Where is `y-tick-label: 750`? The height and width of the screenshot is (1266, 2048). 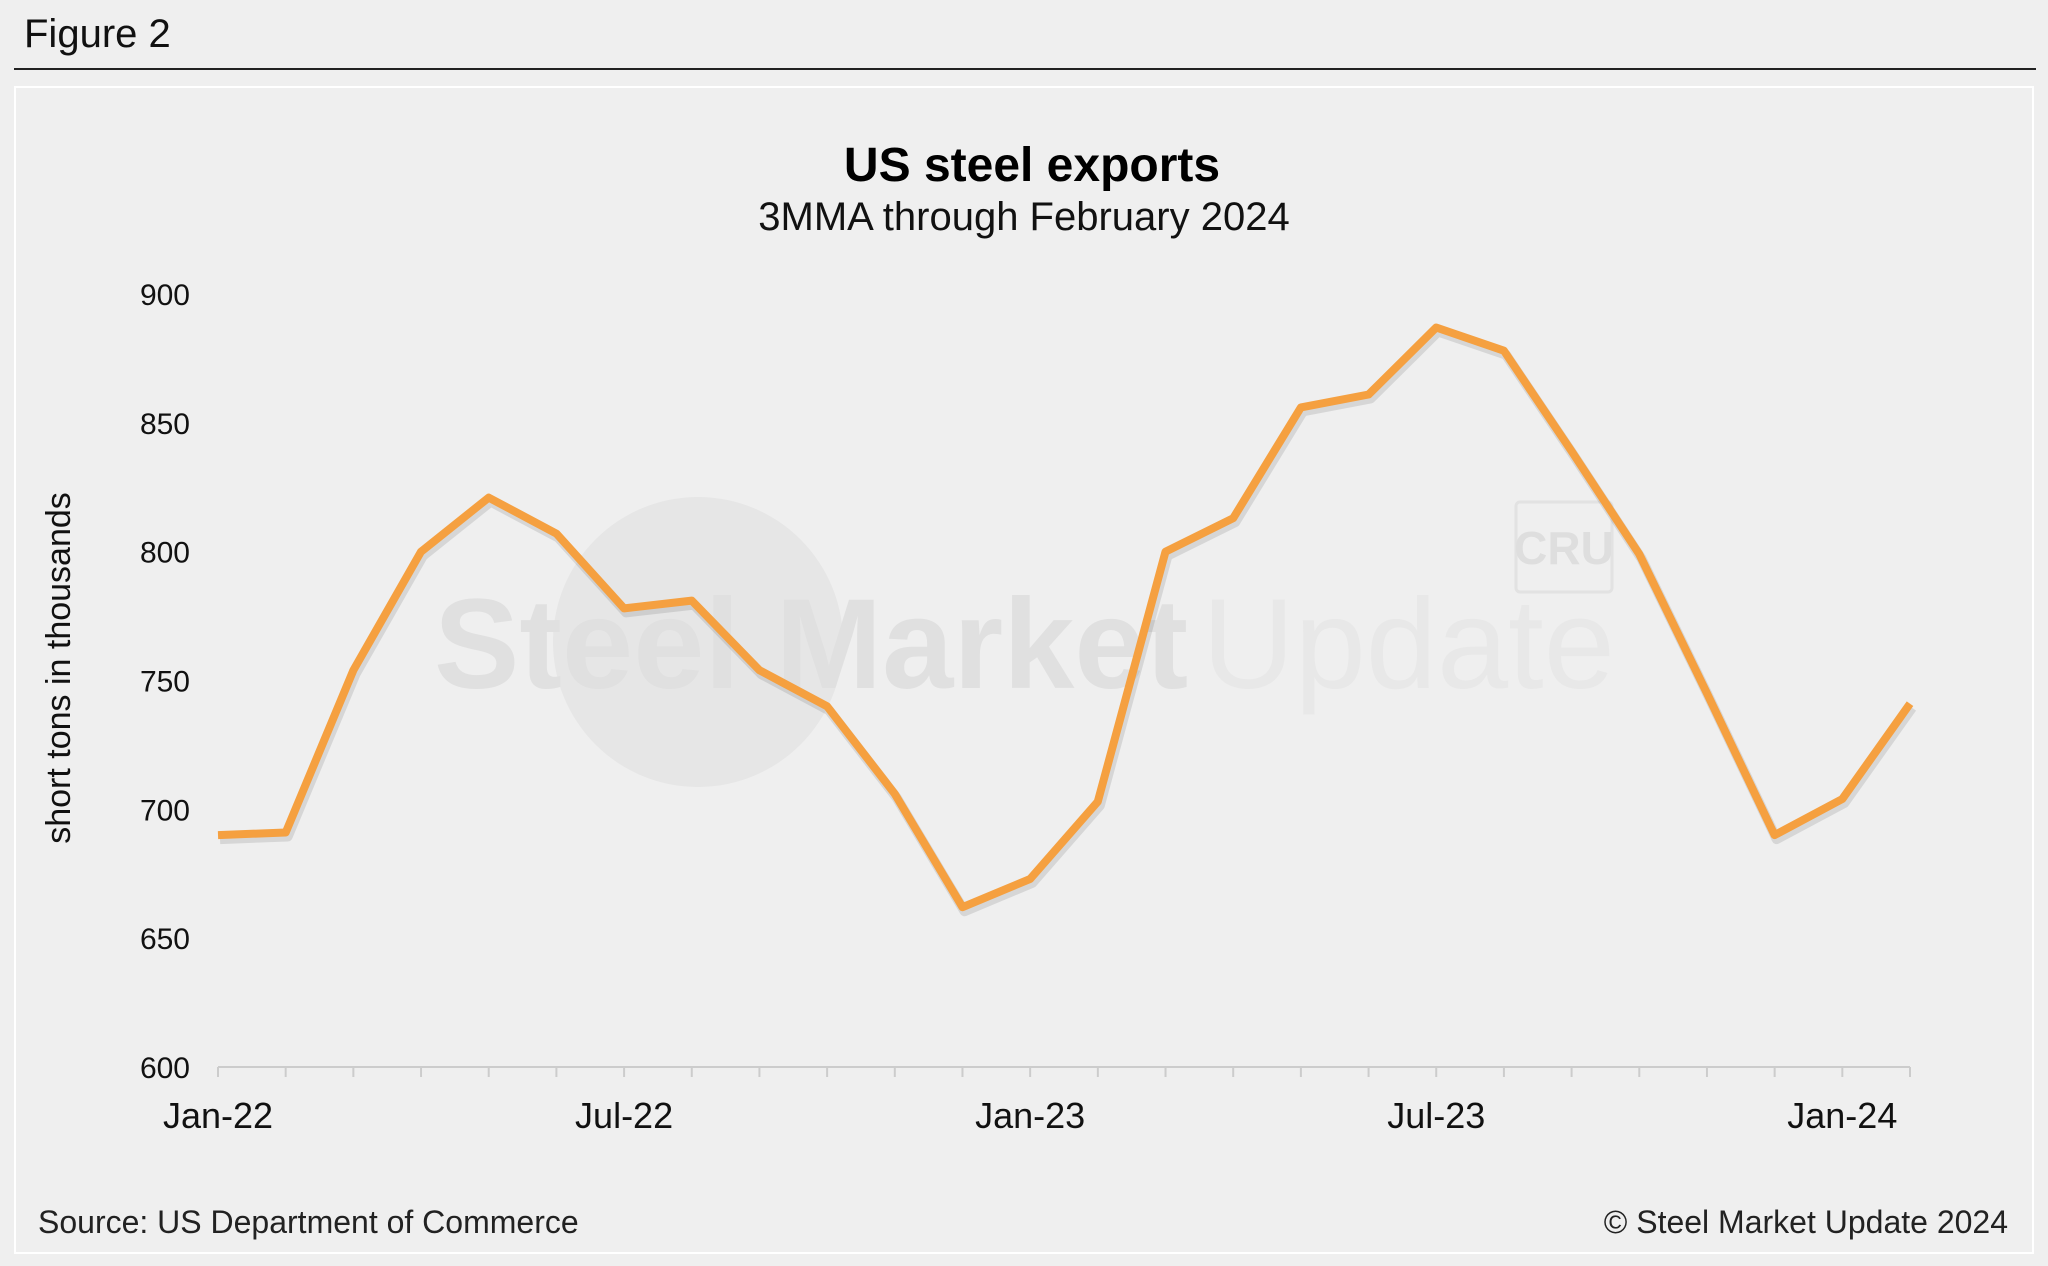 y-tick-label: 750 is located at coordinates (165, 682).